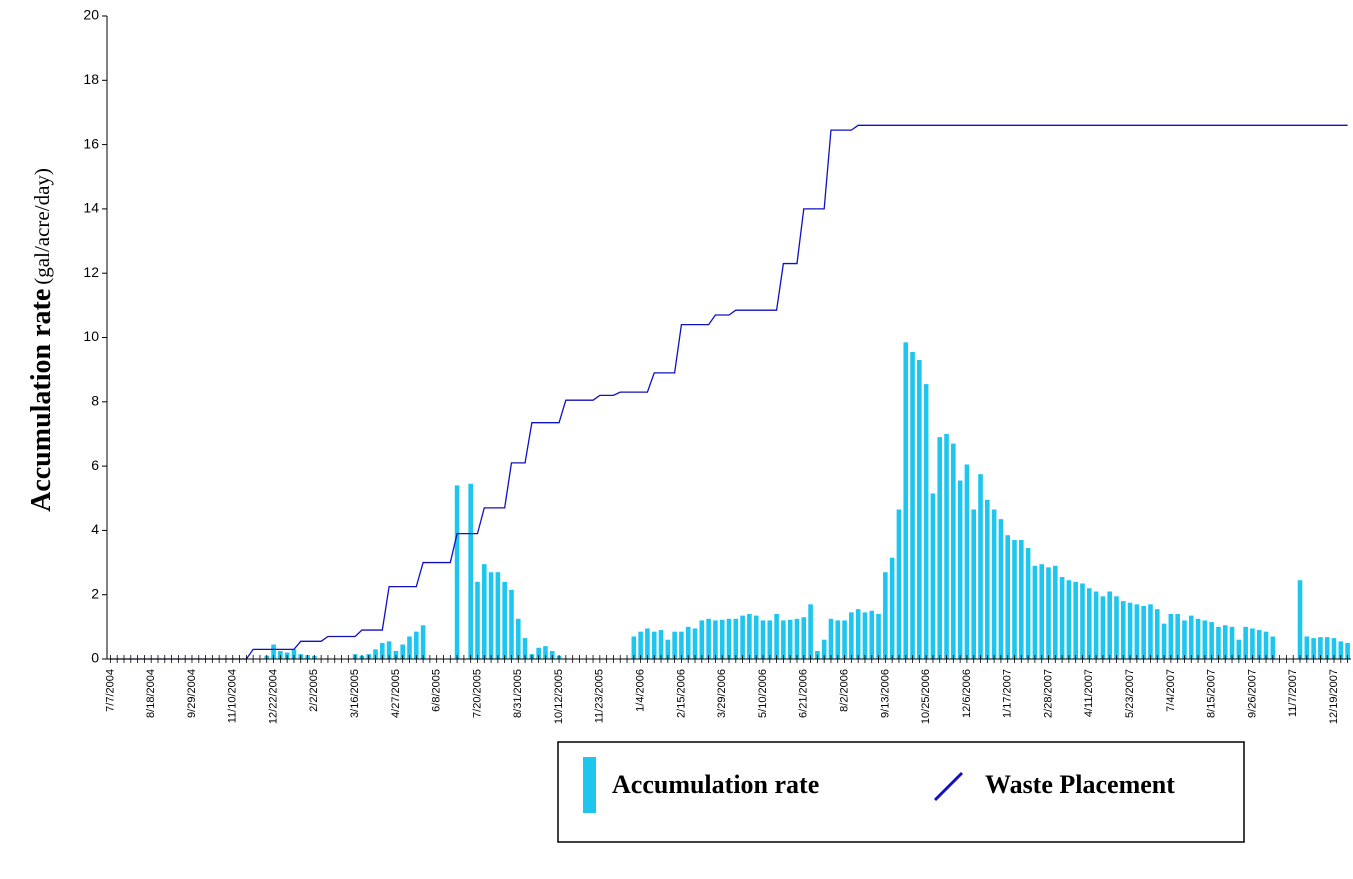 The width and height of the screenshot is (1353, 879). What do you see at coordinates (1252, 693) in the screenshot?
I see `x-tick-label: 9/26/2007` at bounding box center [1252, 693].